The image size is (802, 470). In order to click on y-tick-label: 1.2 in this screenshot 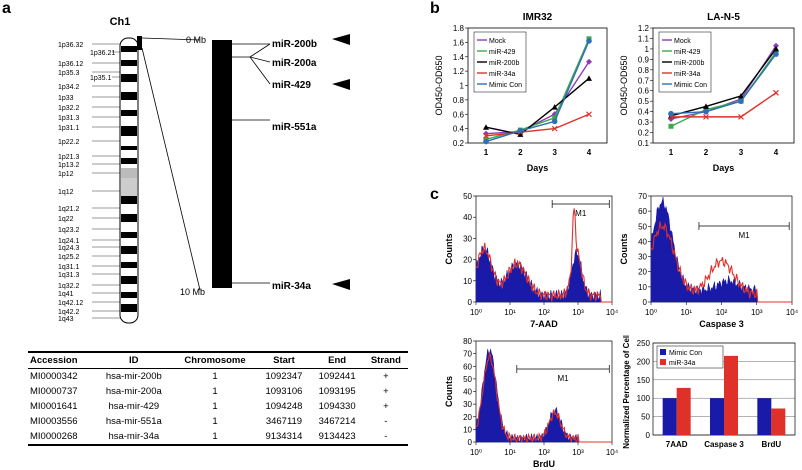, I will do `click(644, 28)`.